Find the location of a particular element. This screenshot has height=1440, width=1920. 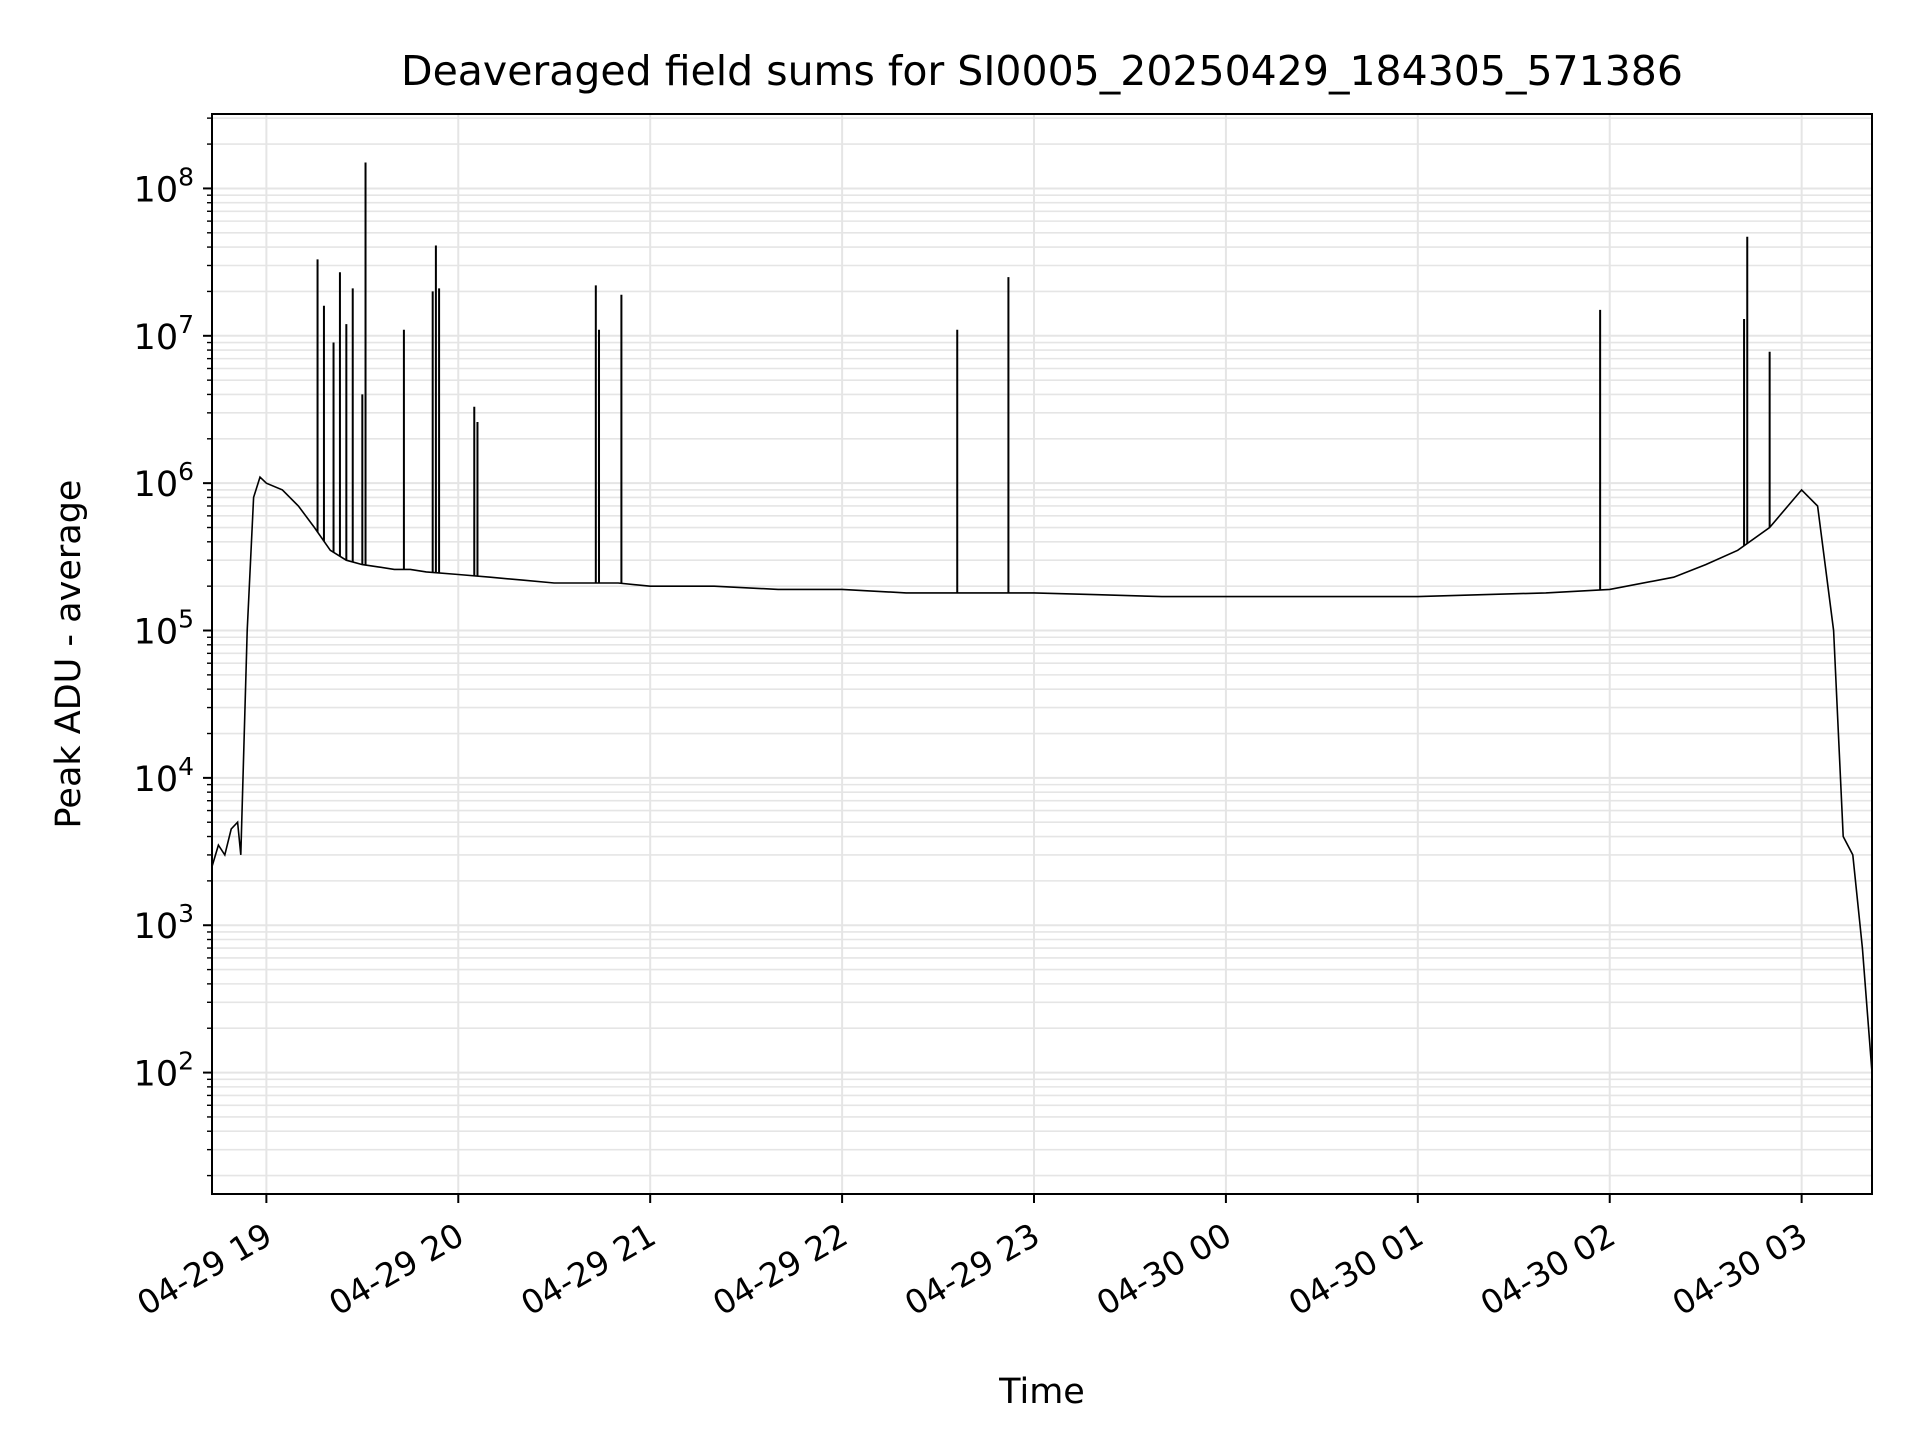

y-axis-label: Peak ADU - average is located at coordinates (69, 654).